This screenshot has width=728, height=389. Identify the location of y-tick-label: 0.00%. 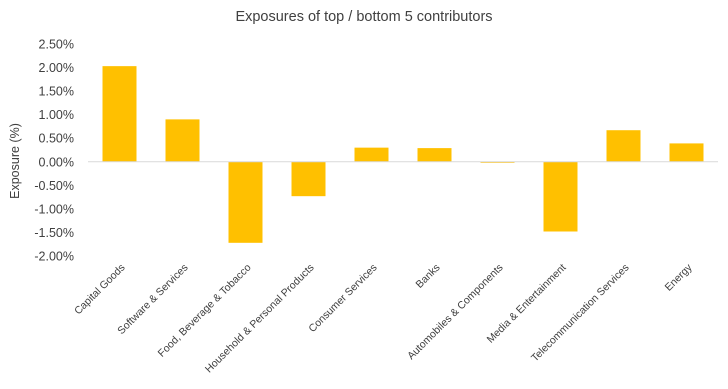
(56, 162).